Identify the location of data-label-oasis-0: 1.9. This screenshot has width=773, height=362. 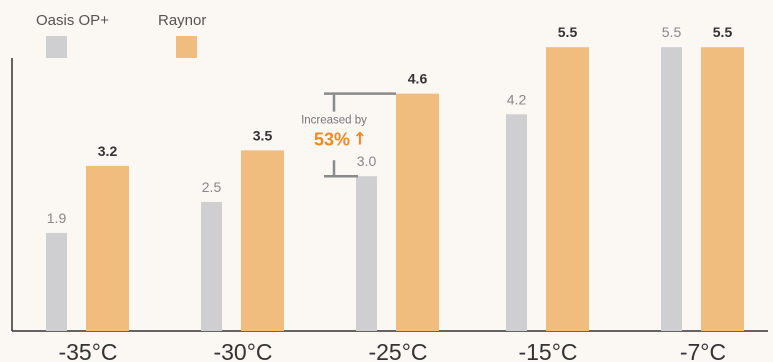
(57, 218).